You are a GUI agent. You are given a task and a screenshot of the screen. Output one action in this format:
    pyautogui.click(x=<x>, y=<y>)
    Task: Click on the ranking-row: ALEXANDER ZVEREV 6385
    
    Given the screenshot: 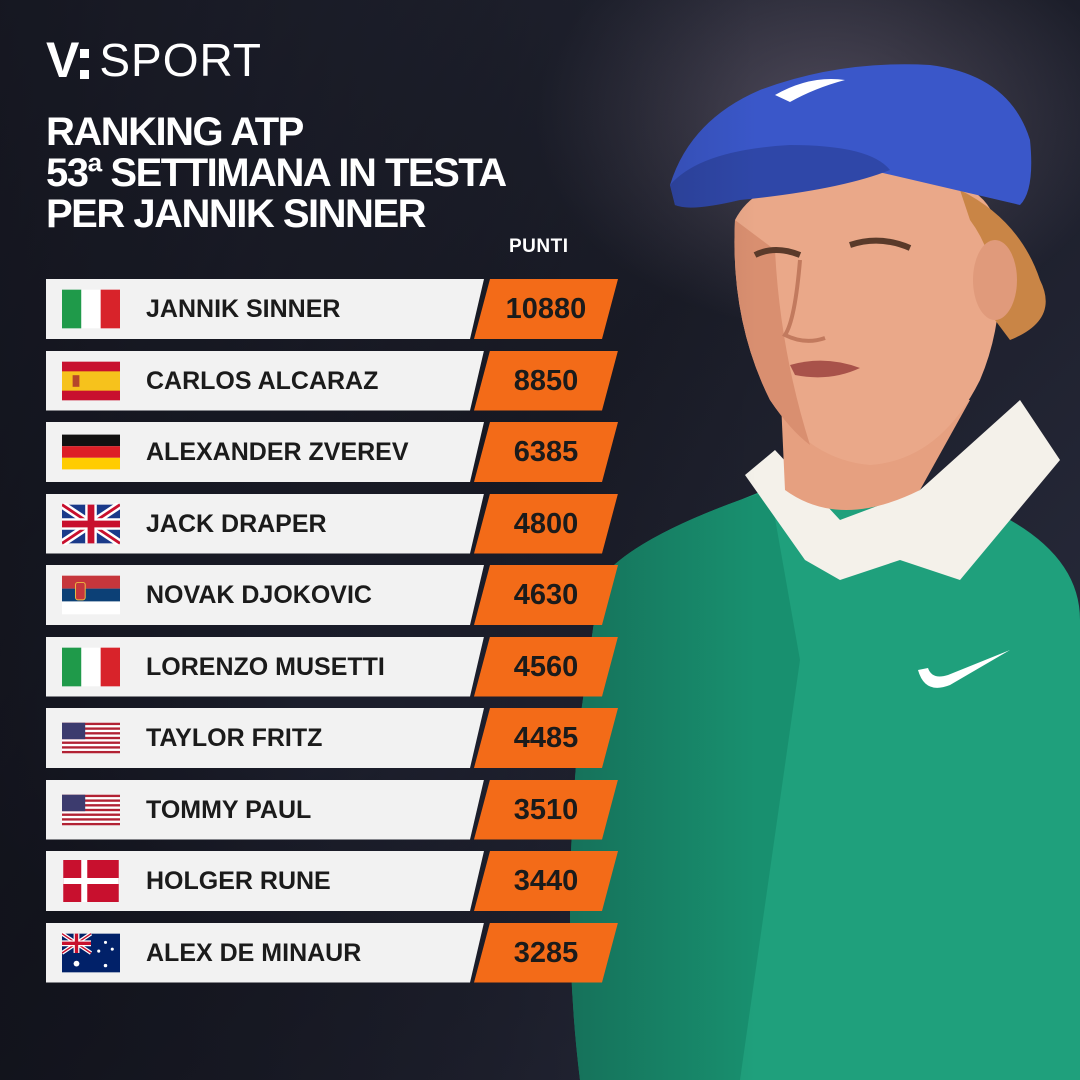 What is the action you would take?
    pyautogui.click(x=346, y=452)
    